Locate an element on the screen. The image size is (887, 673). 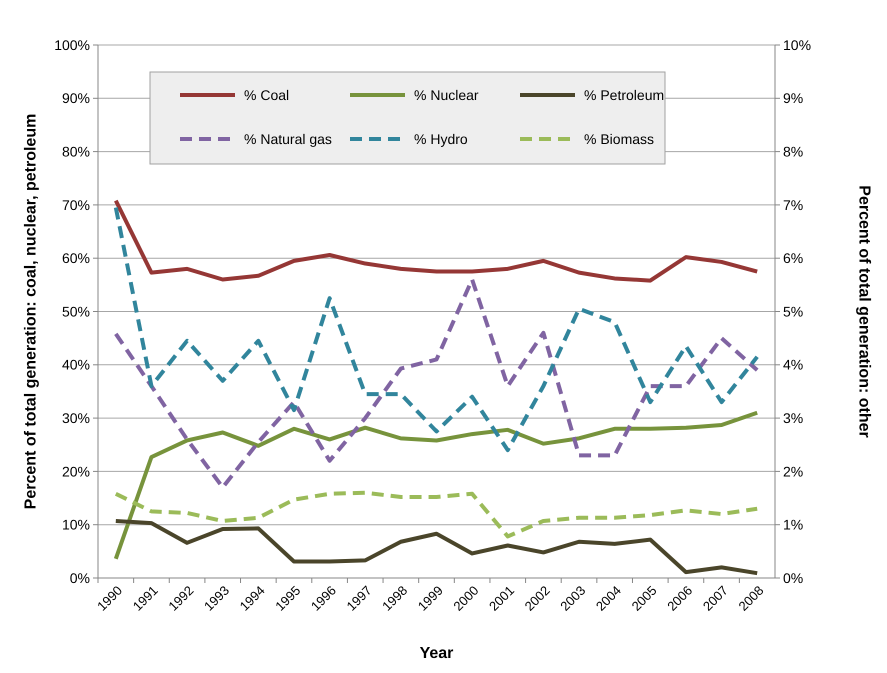
y-tick-label: 90% is located at coordinates (76, 98).